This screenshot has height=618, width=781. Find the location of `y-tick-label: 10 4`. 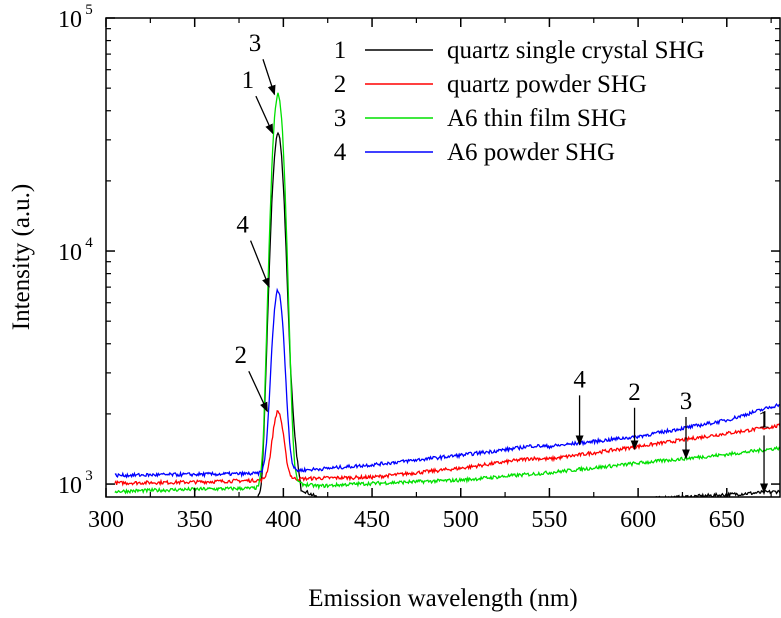

y-tick-label: 10 4 is located at coordinates (75, 250).